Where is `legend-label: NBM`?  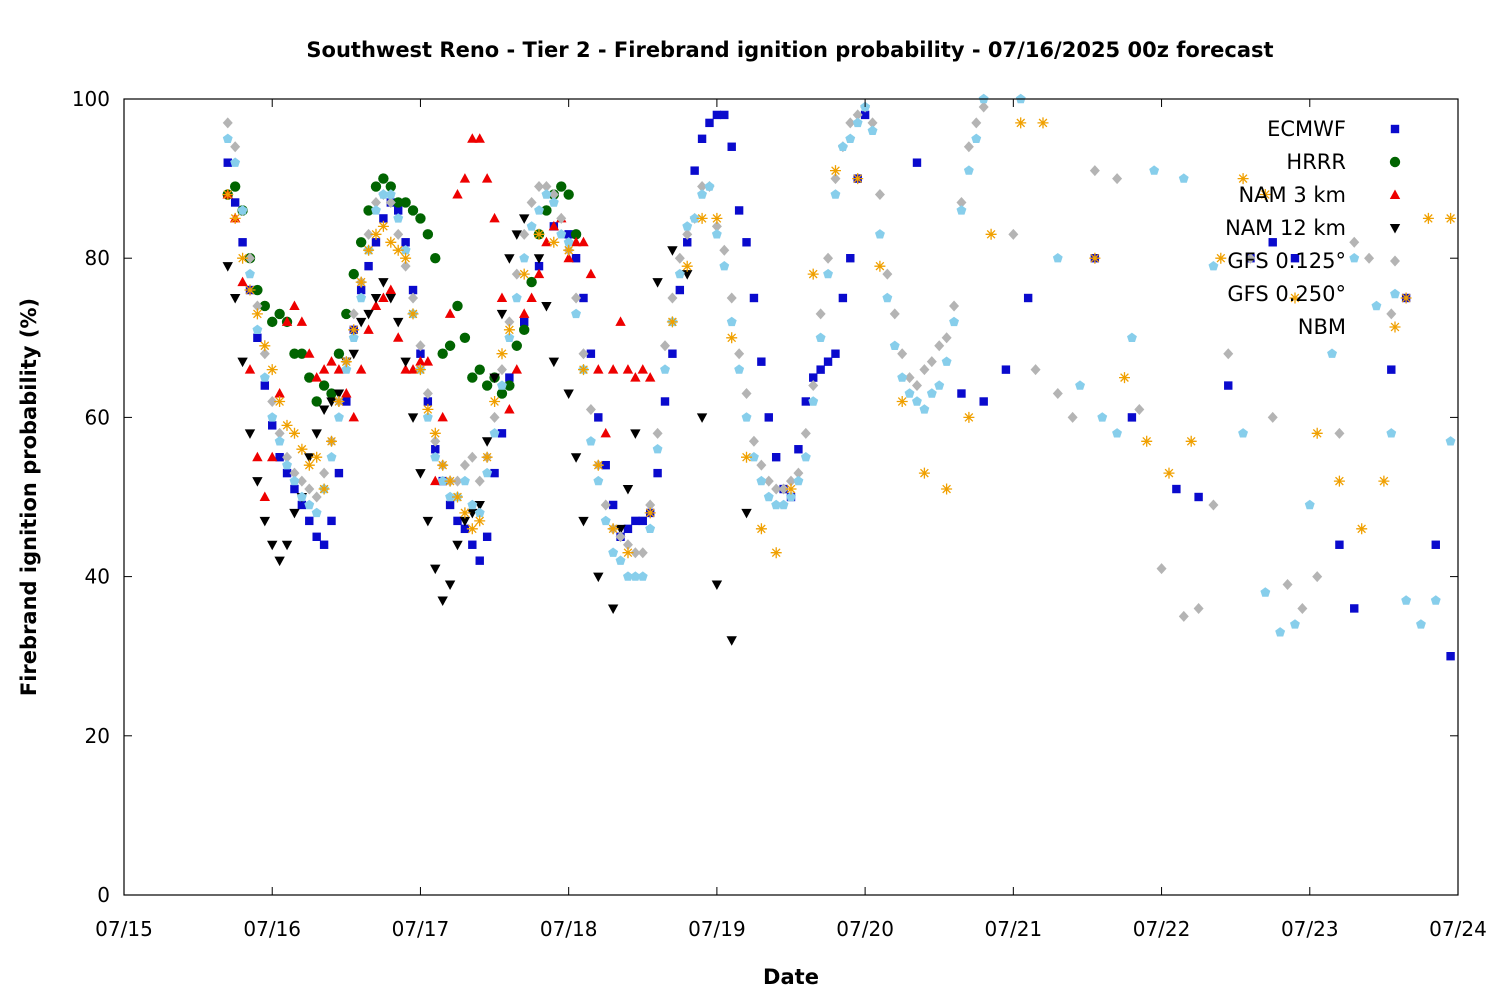 legend-label: NBM is located at coordinates (1322, 327).